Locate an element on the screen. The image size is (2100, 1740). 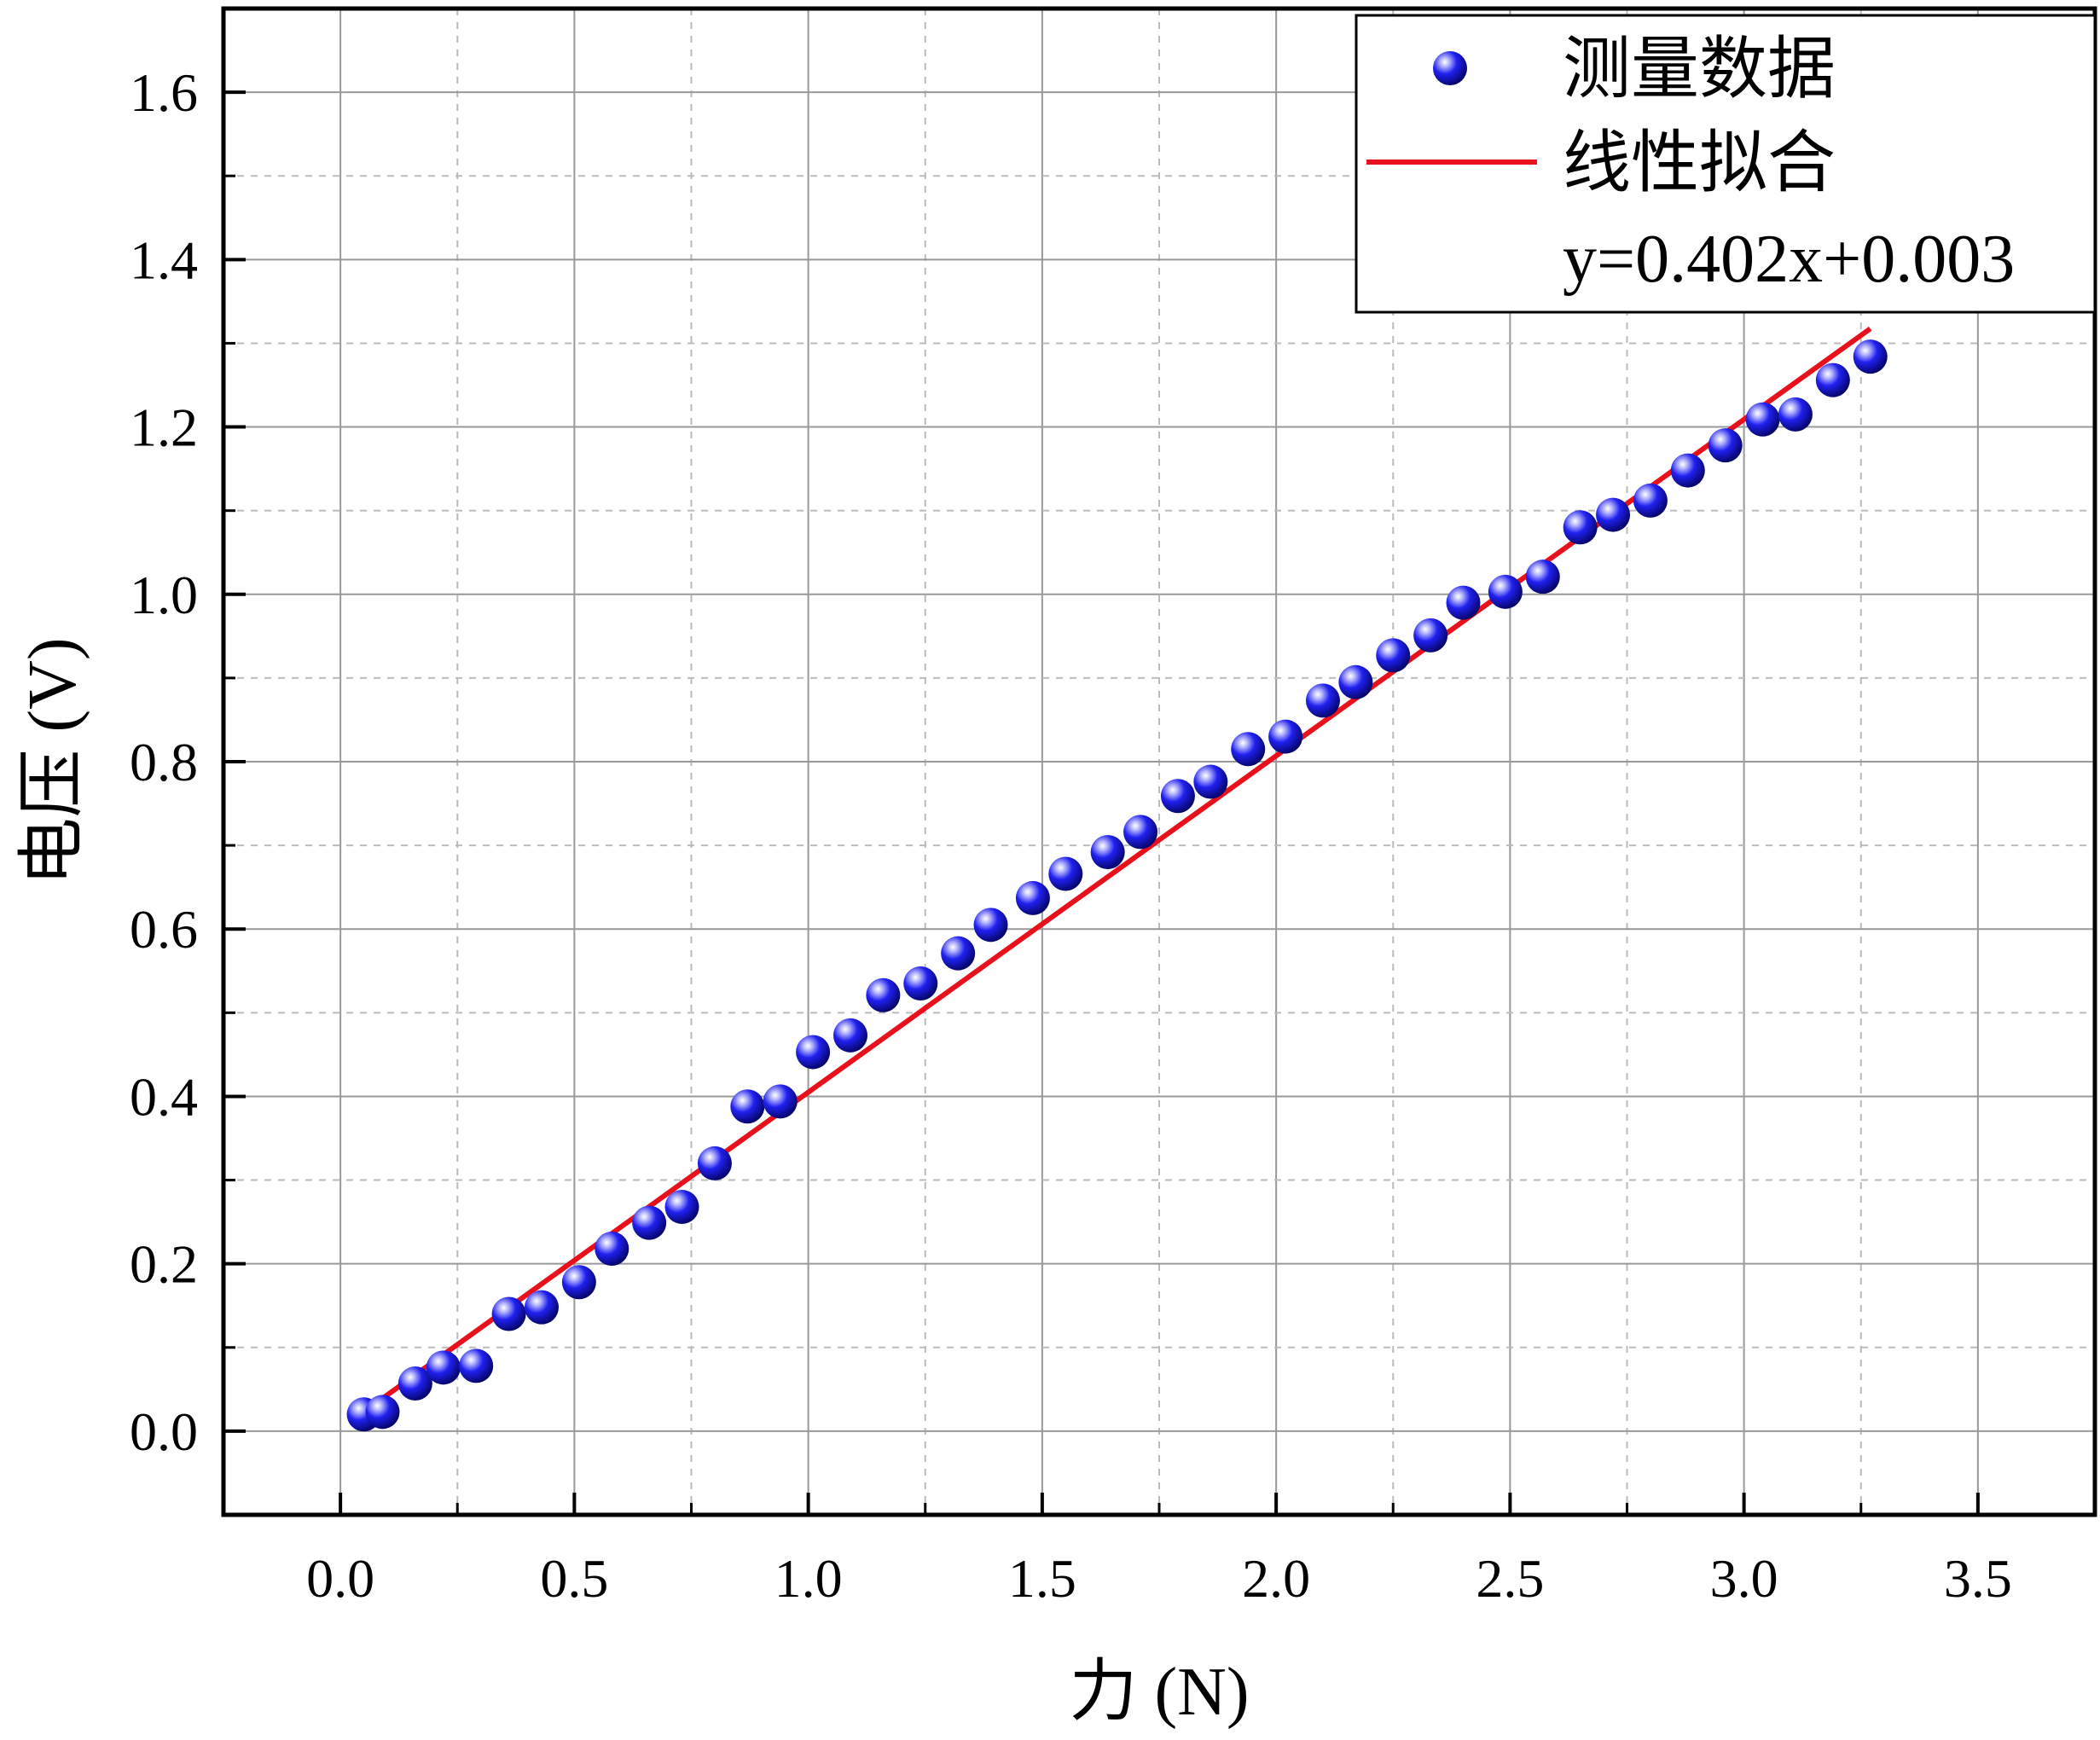
x-tick-label: 0.5 is located at coordinates (574, 1578).